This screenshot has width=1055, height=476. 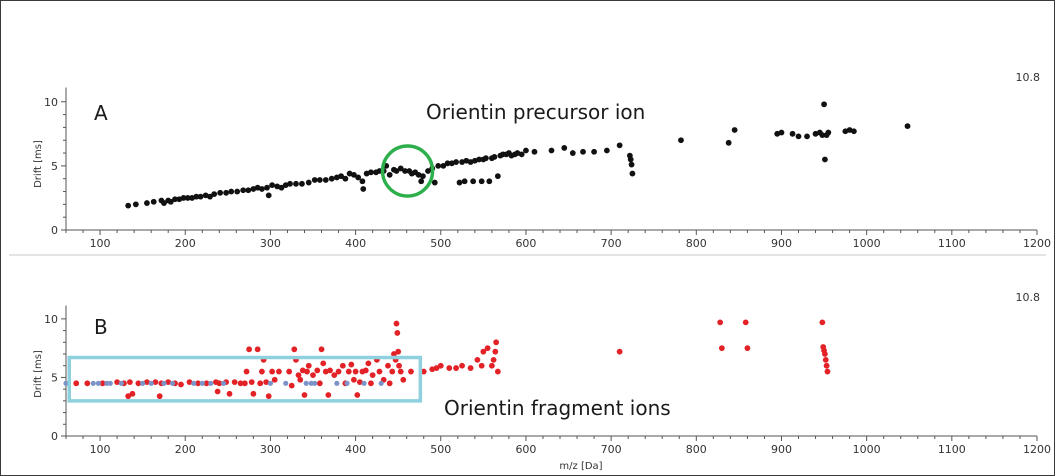 What do you see at coordinates (101, 327) in the screenshot?
I see `panel-b-label: B` at bounding box center [101, 327].